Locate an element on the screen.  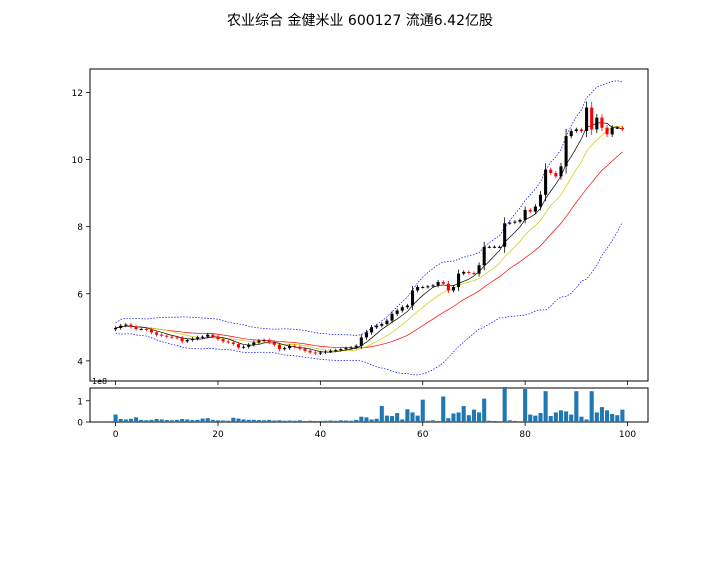
chart-title: 农业综合 金健米业 600127 流通6.42亿股 is located at coordinates (360, 21).